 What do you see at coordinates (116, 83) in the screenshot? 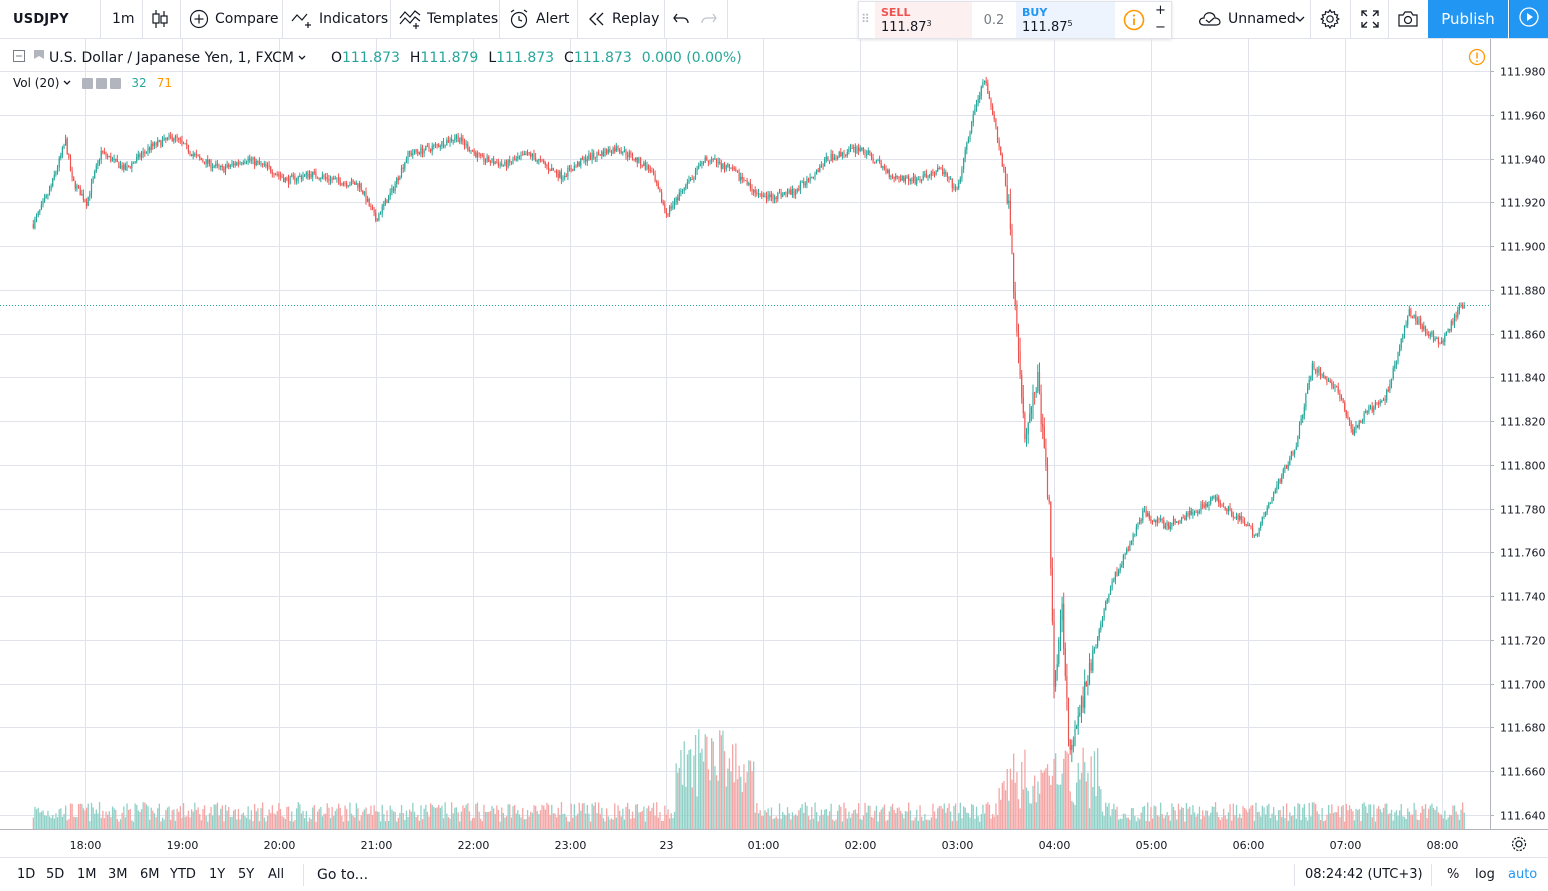
I see `close-icon` at bounding box center [116, 83].